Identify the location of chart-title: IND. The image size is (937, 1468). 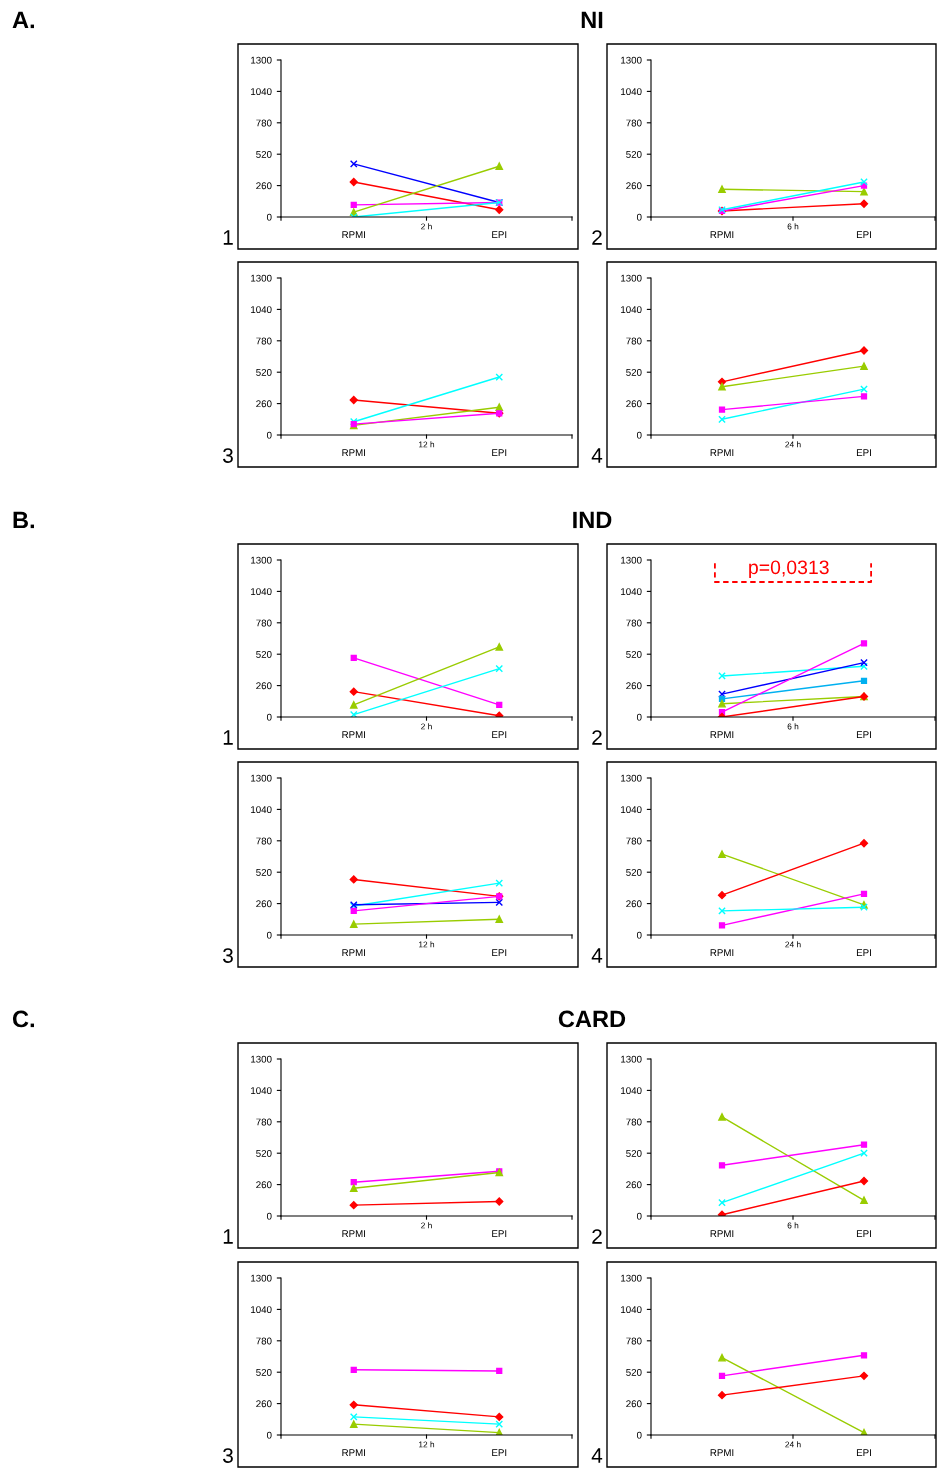
(592, 520).